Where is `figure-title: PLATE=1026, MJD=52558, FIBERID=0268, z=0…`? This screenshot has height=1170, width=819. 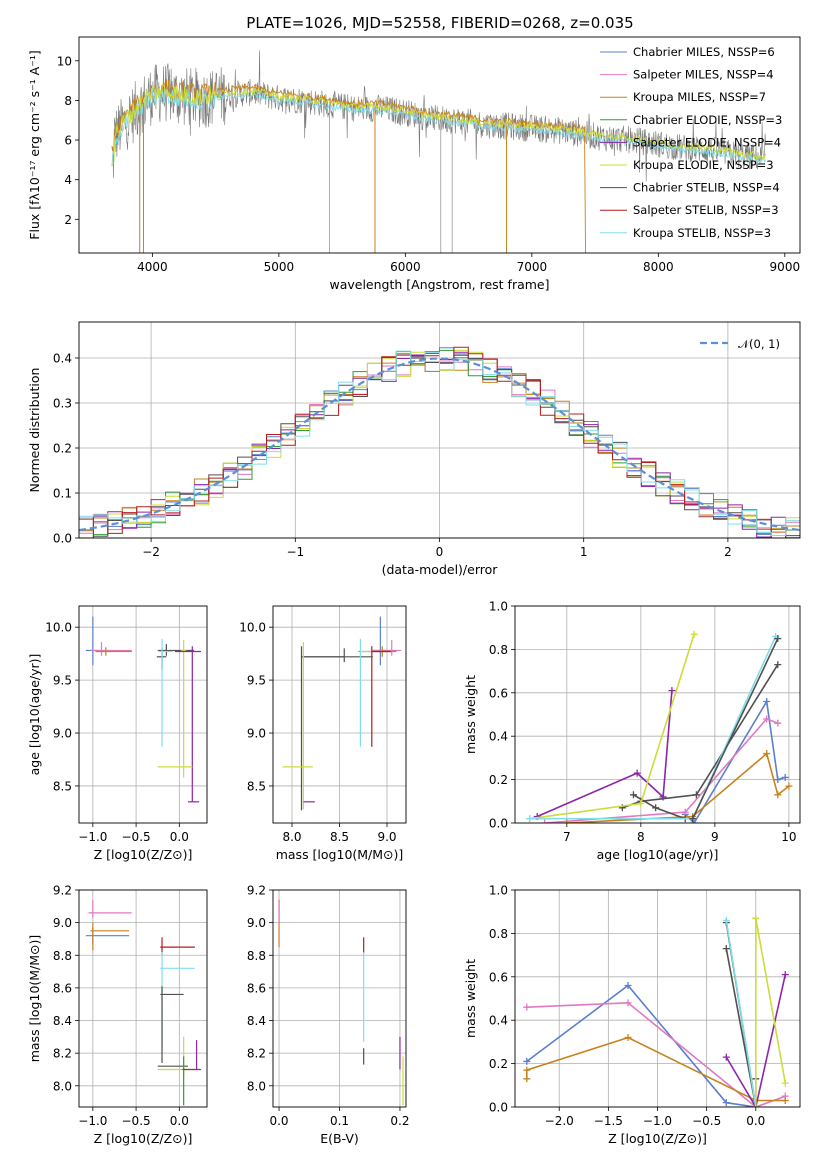
figure-title: PLATE=1026, MJD=52558, FIBERID=0268, z=0… is located at coordinates (439, 23).